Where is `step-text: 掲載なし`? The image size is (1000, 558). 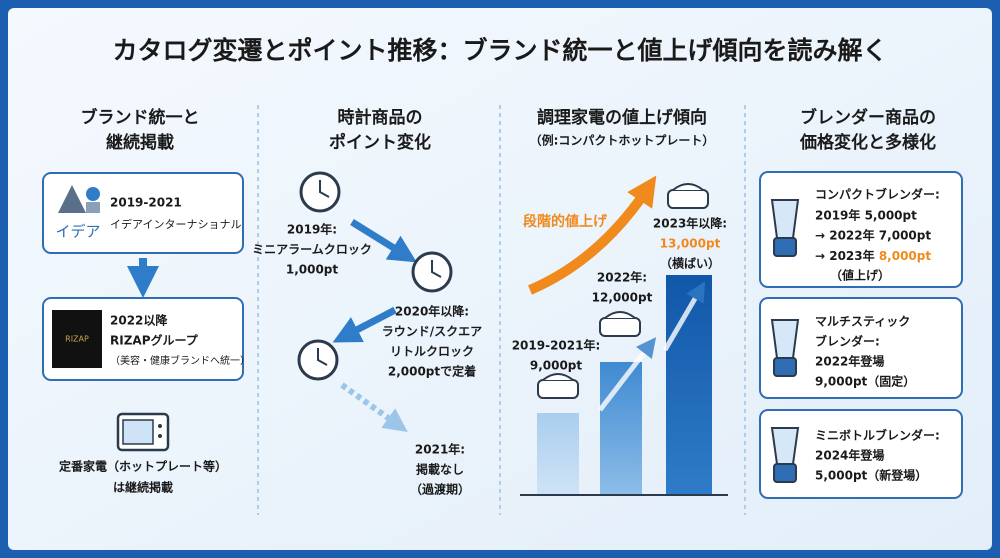 step-text: 掲載なし is located at coordinates (440, 469).